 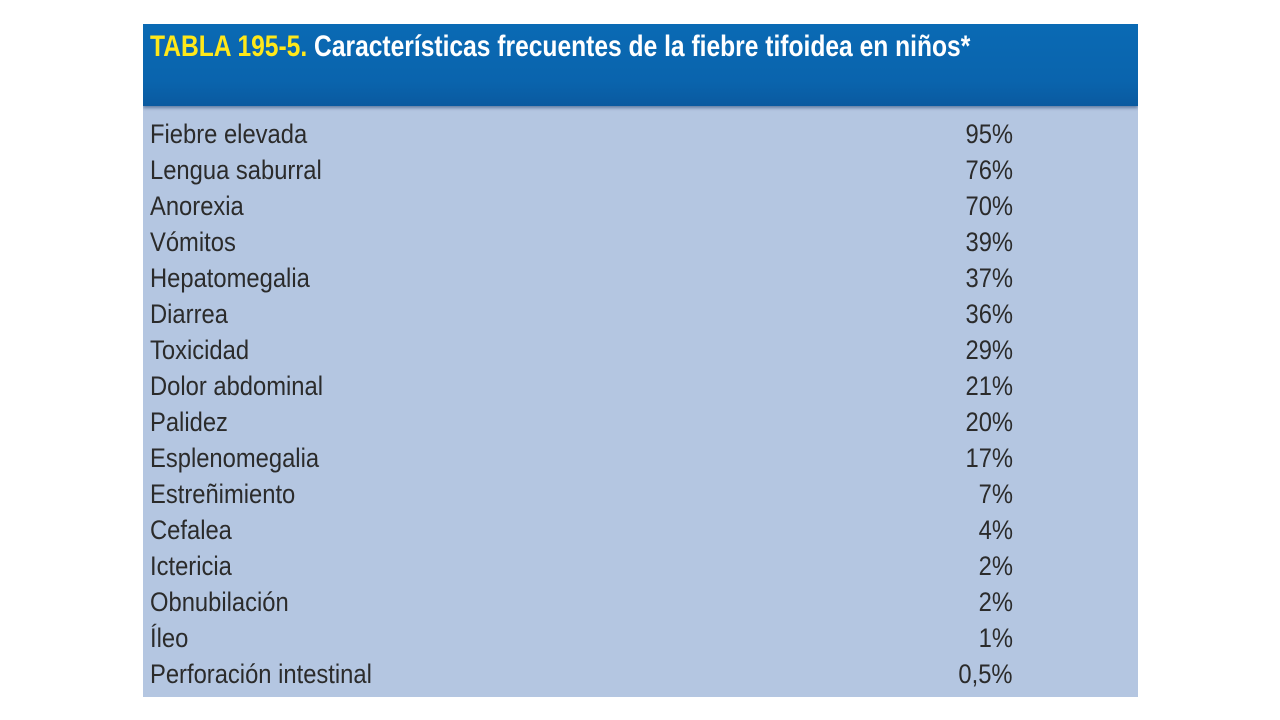 What do you see at coordinates (200, 350) in the screenshot?
I see `feature-cell: Toxicidad` at bounding box center [200, 350].